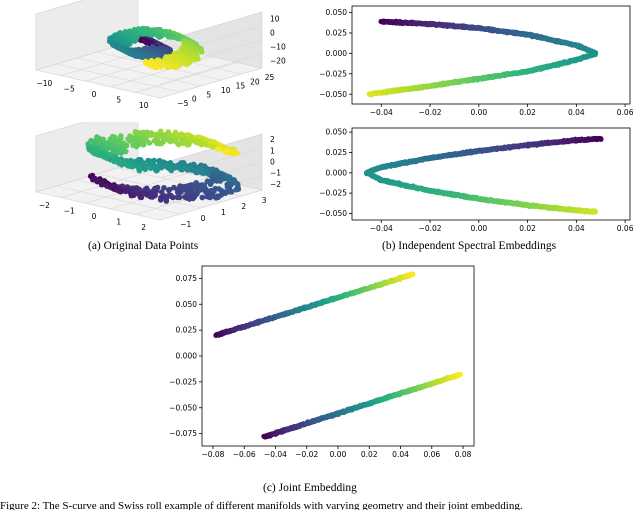  What do you see at coordinates (275, 173) in the screenshot?
I see `z-tick-label: −1` at bounding box center [275, 173].